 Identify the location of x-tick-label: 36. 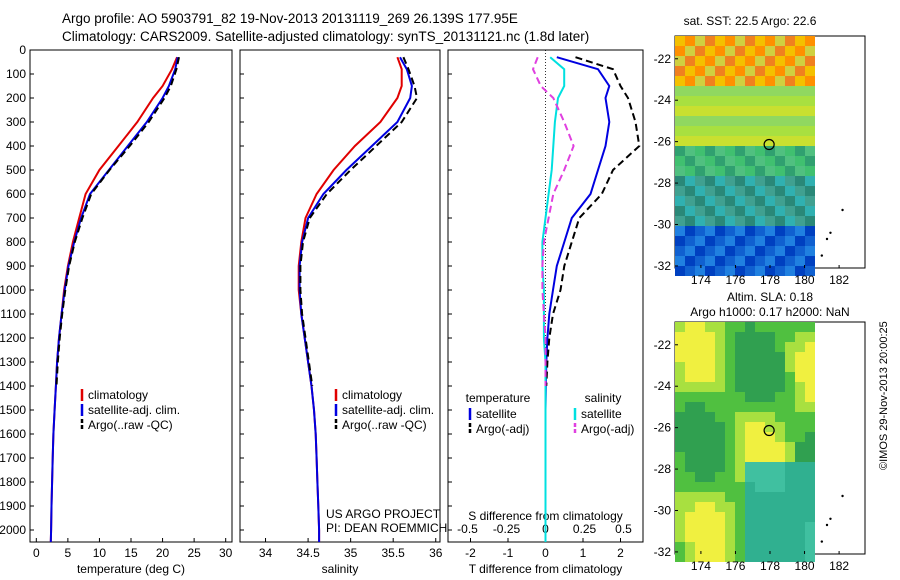
(436, 553).